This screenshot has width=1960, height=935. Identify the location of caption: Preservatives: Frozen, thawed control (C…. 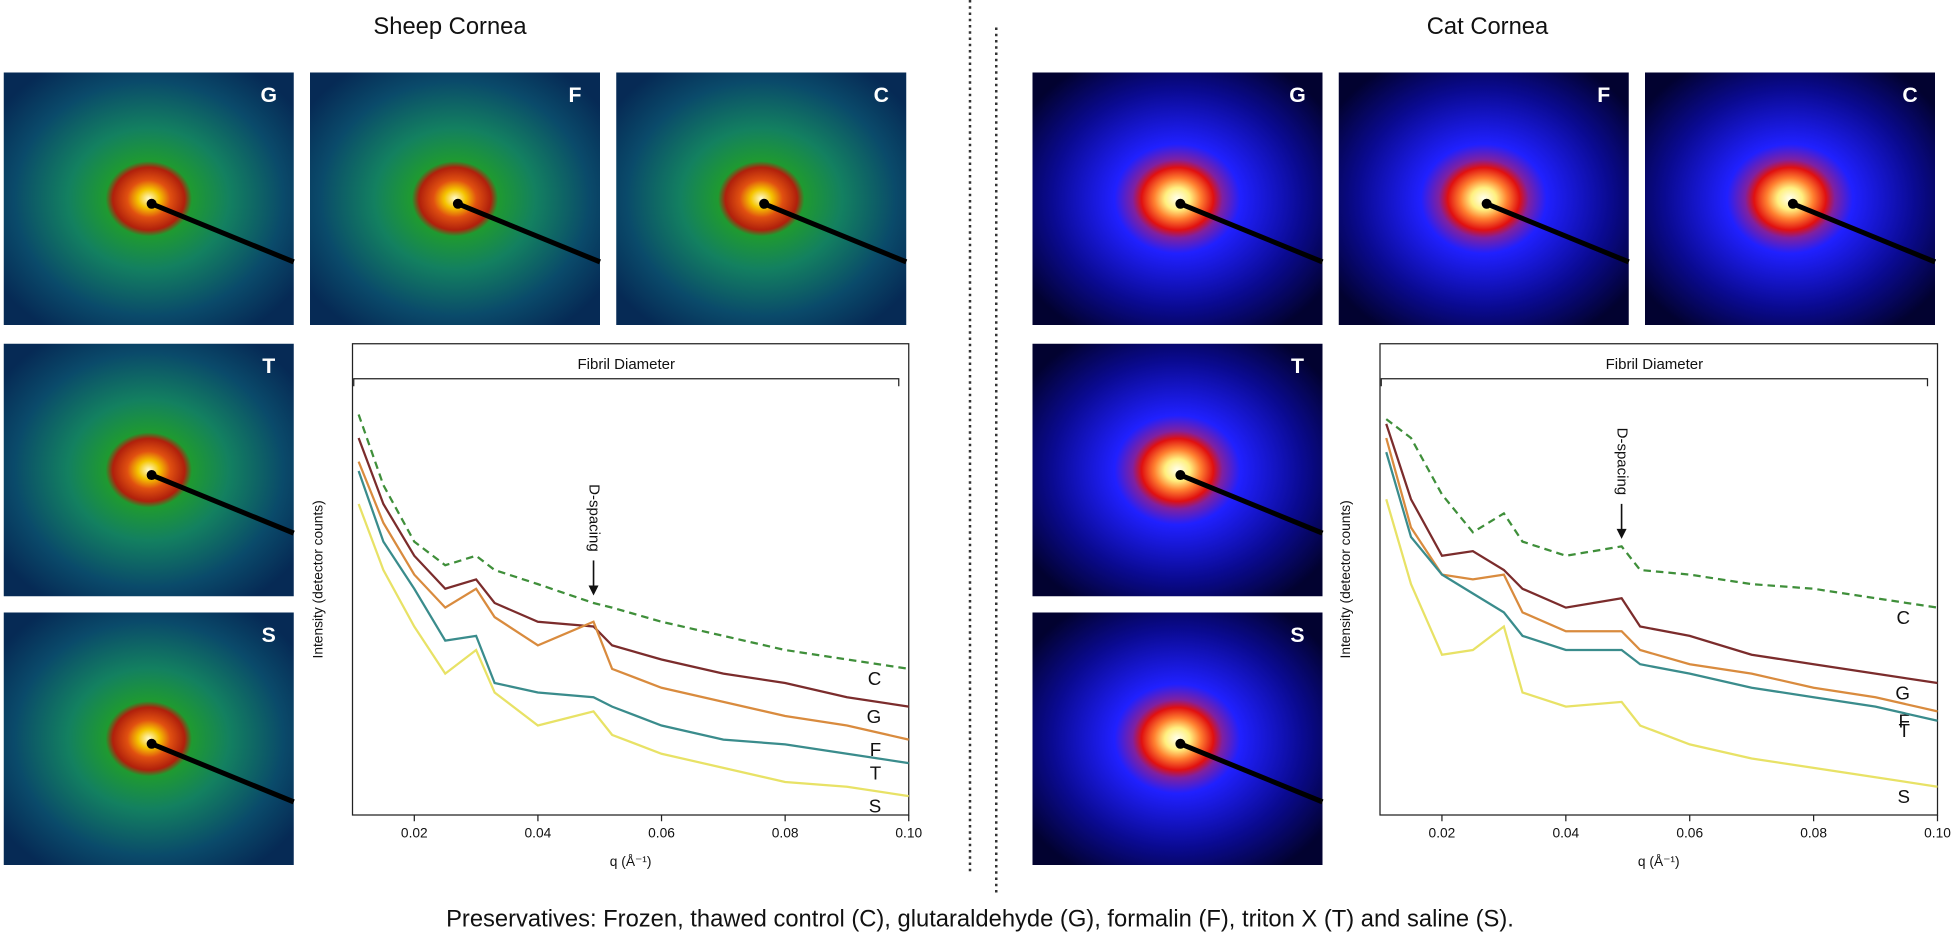
(980, 918).